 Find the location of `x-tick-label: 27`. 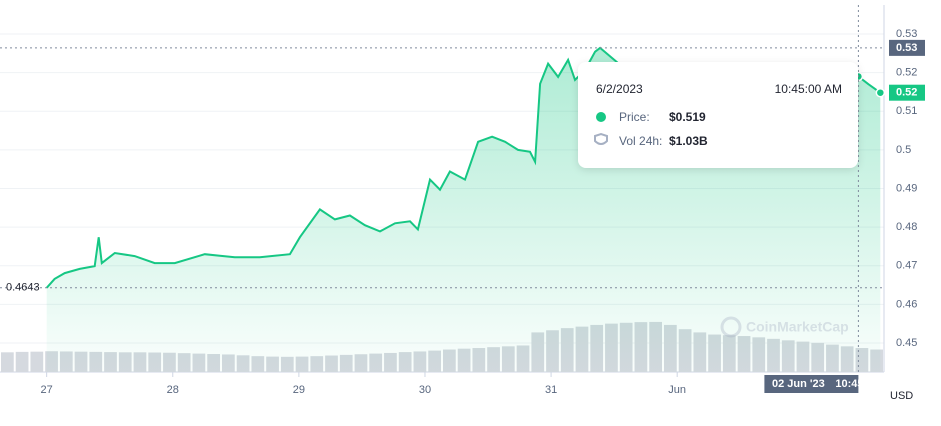

x-tick-label: 27 is located at coordinates (47, 390).